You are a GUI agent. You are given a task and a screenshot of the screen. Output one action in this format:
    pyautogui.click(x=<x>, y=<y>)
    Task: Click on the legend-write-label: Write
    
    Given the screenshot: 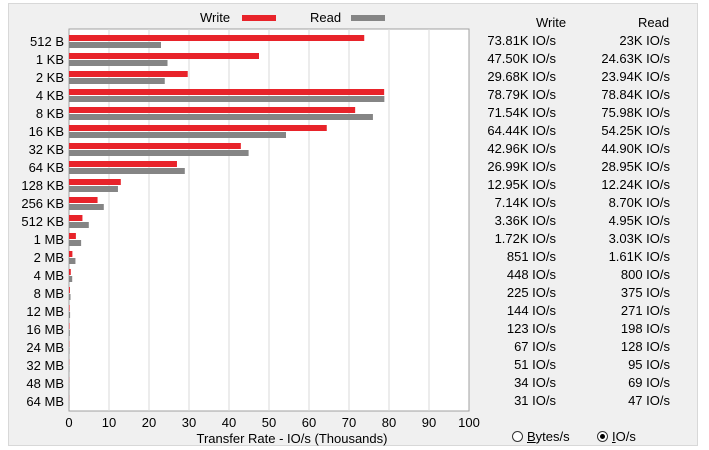 What is the action you would take?
    pyautogui.click(x=215, y=17)
    